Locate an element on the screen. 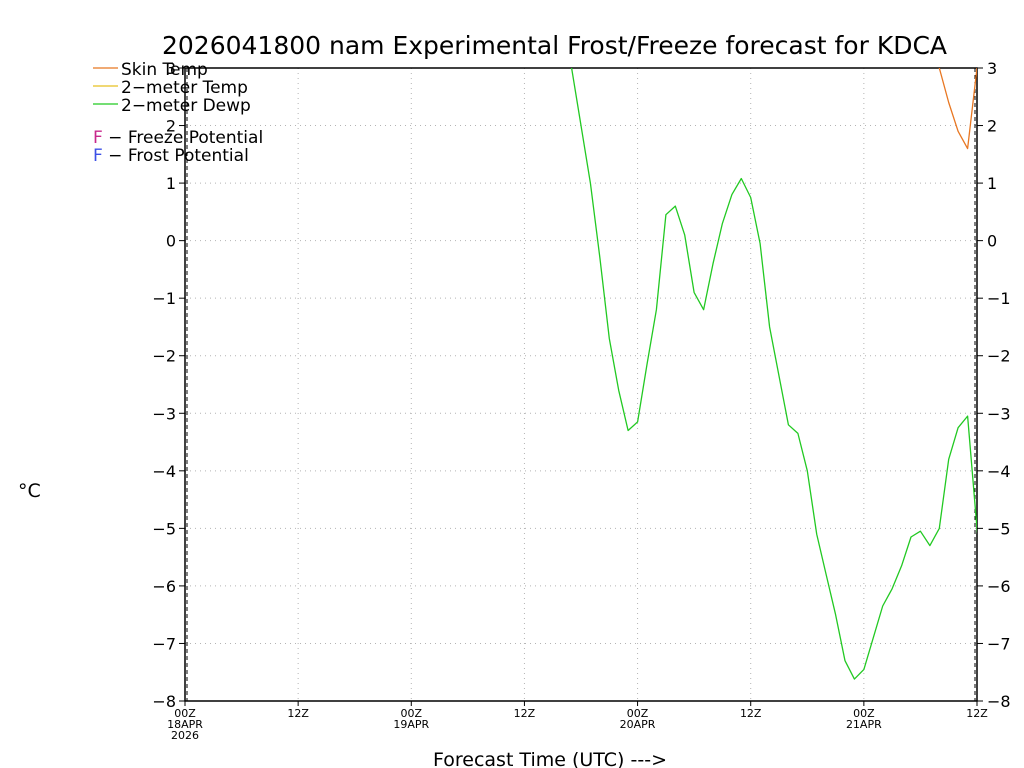 Image resolution: width=1024 pixels, height=768 pixels. legend-marker-text: − Freeze Potential is located at coordinates (183, 138).